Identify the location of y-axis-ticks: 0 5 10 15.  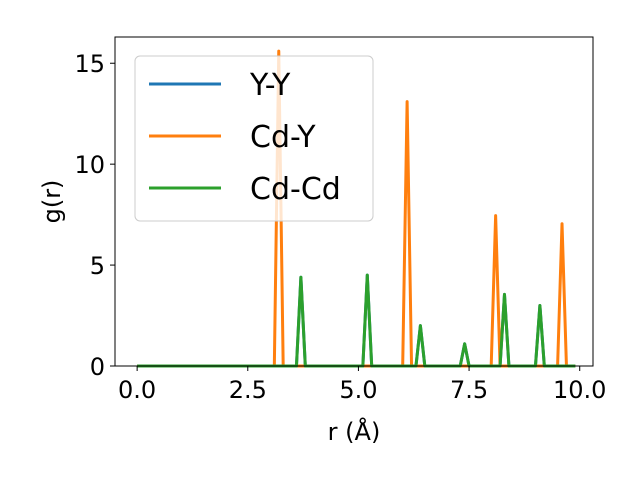
(94, 215).